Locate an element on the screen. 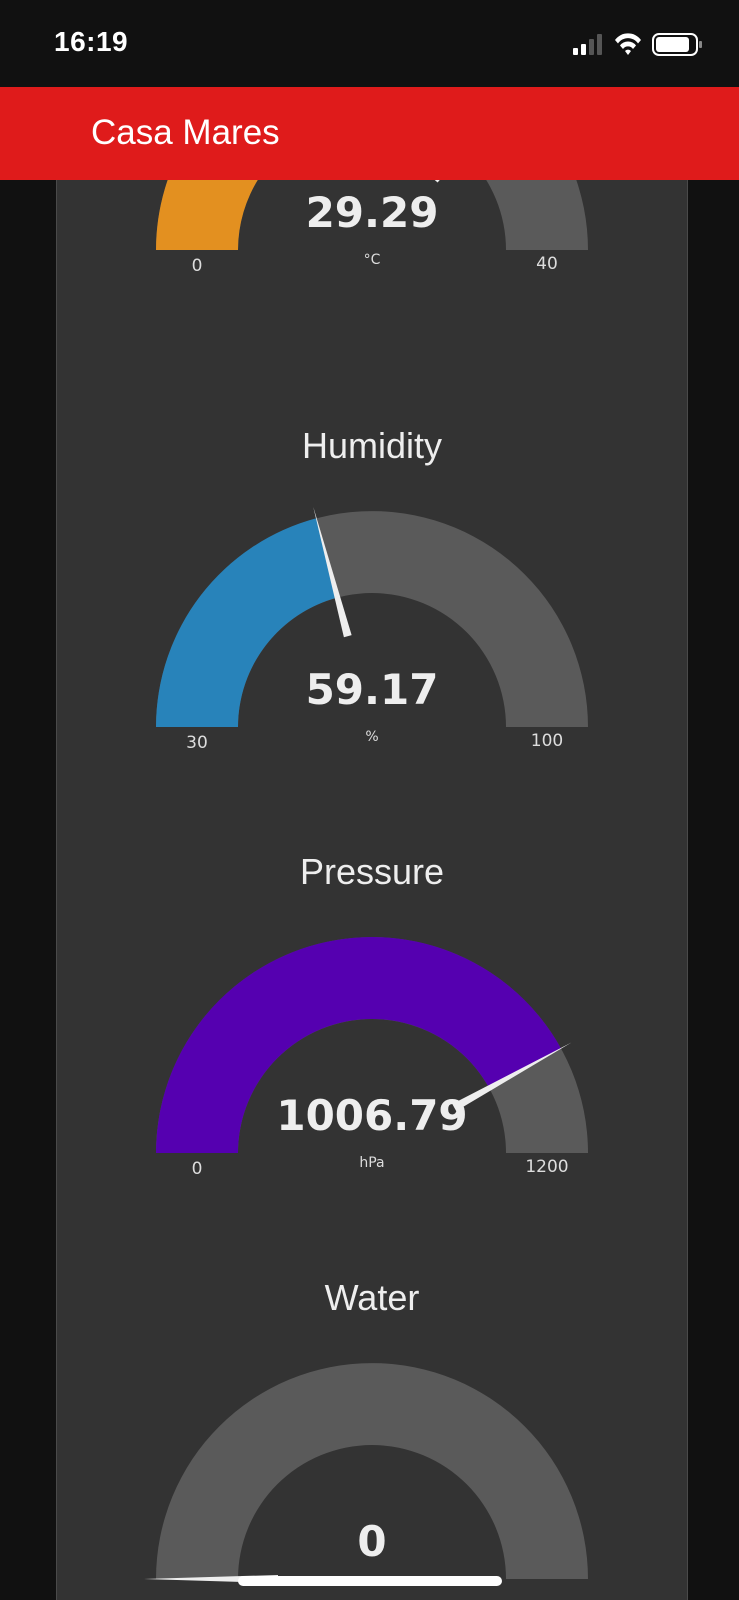 The image size is (739, 1600). gauge-title: Humidity is located at coordinates (372, 445).